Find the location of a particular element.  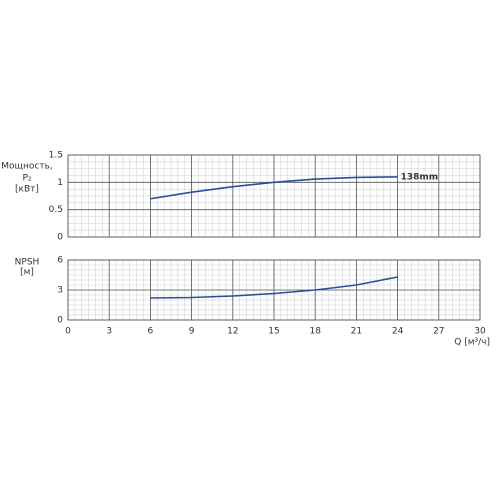

x-tick-label: 27 is located at coordinates (438, 332).